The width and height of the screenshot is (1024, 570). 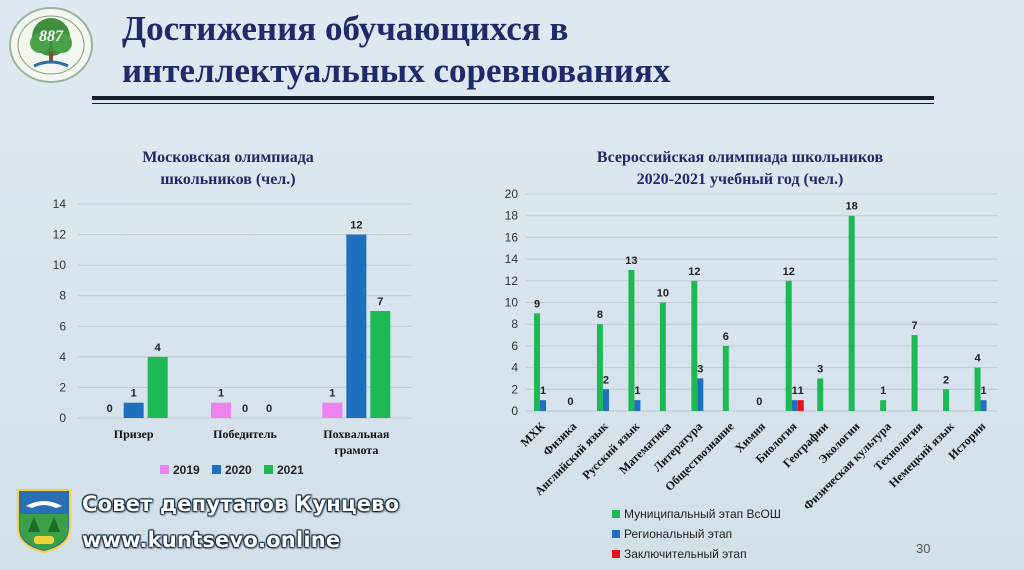 I want to click on chart2-y-tick: 20, so click(x=512, y=194).